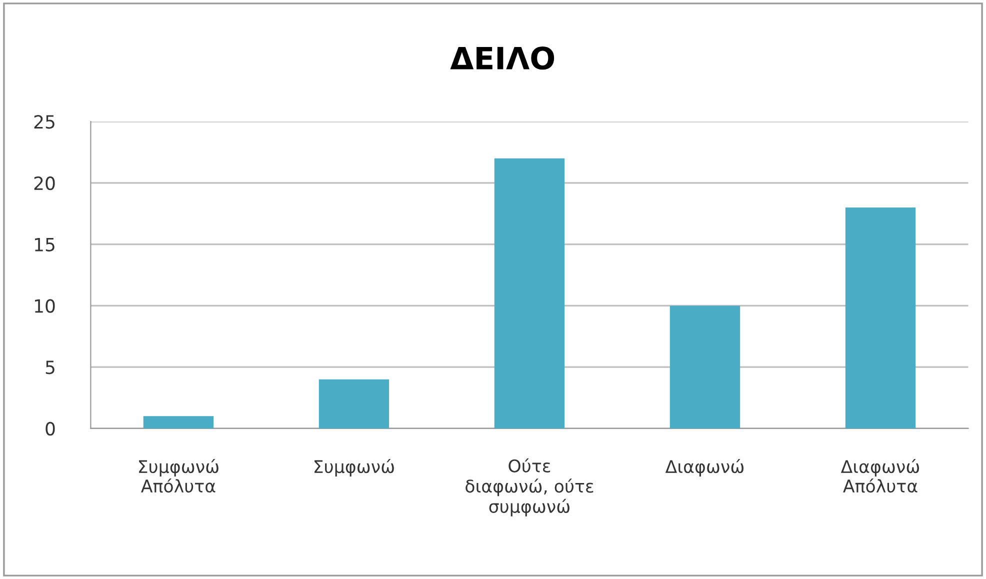  Describe the element at coordinates (704, 468) in the screenshot. I see `x-tick-label: Διαφωνώ` at that location.